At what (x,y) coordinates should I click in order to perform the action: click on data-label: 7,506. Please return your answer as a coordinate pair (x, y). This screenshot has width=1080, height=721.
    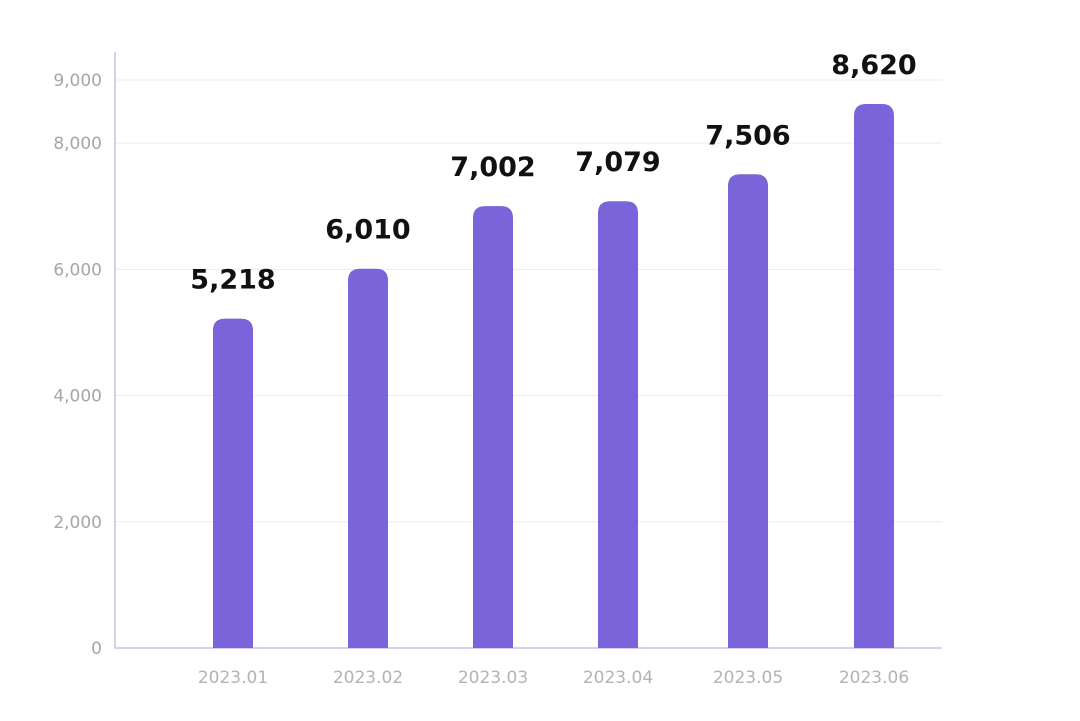
    Looking at the image, I should click on (747, 135).